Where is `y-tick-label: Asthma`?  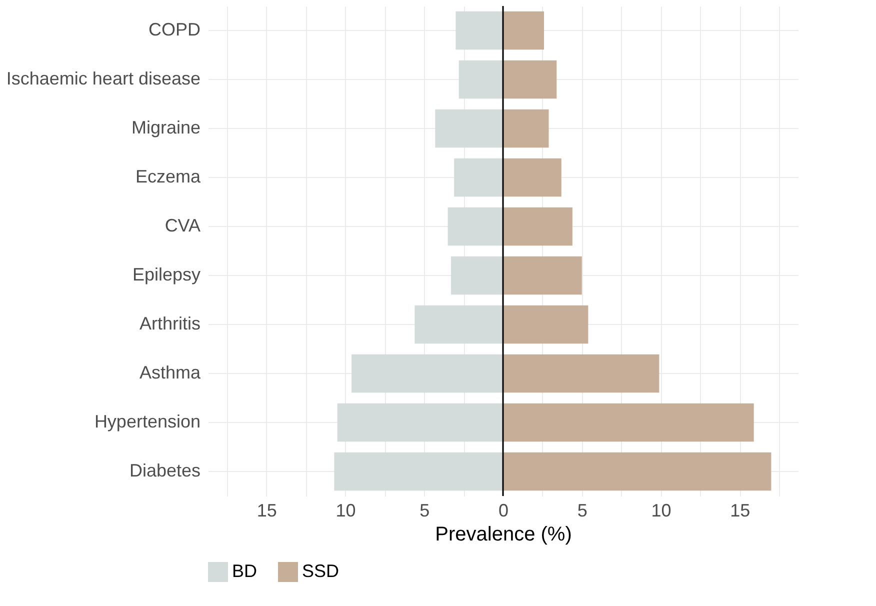 y-tick-label: Asthma is located at coordinates (170, 372).